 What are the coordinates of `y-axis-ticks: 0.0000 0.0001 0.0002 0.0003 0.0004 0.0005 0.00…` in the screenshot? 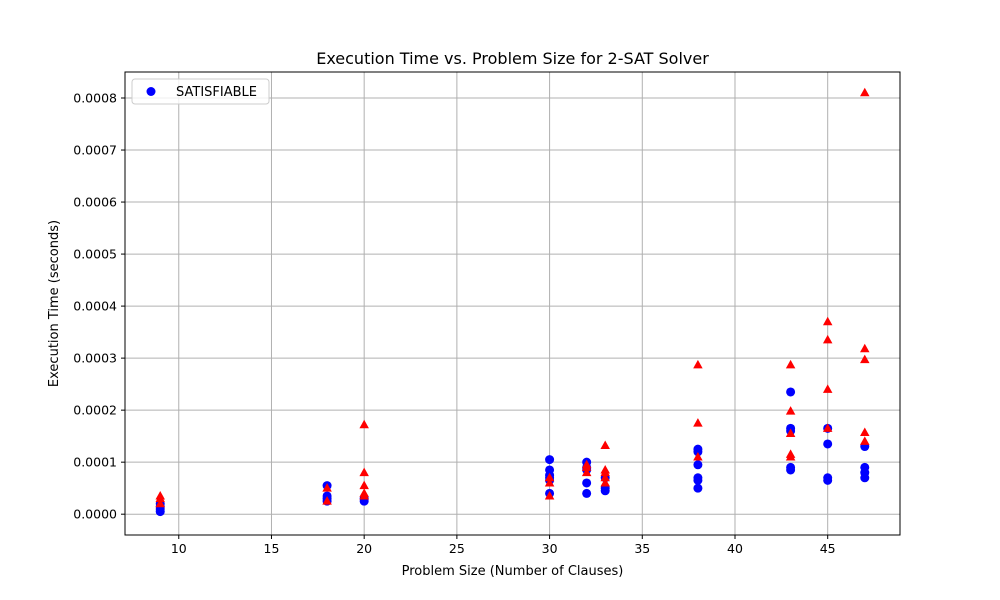 It's located at (99, 306).